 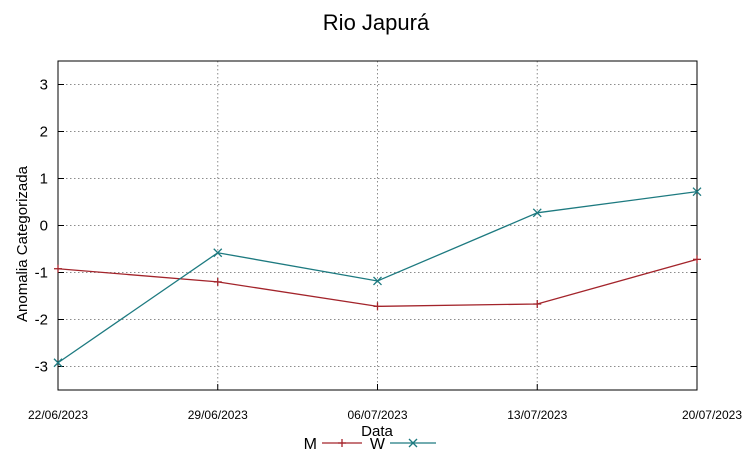 What do you see at coordinates (44, 132) in the screenshot?
I see `y-tick-label: 2` at bounding box center [44, 132].